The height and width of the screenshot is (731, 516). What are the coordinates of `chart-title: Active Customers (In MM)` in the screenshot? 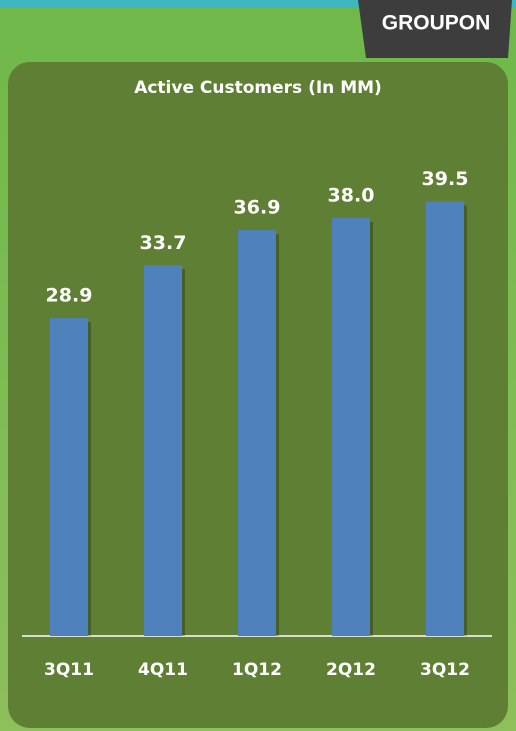 It's located at (258, 88).